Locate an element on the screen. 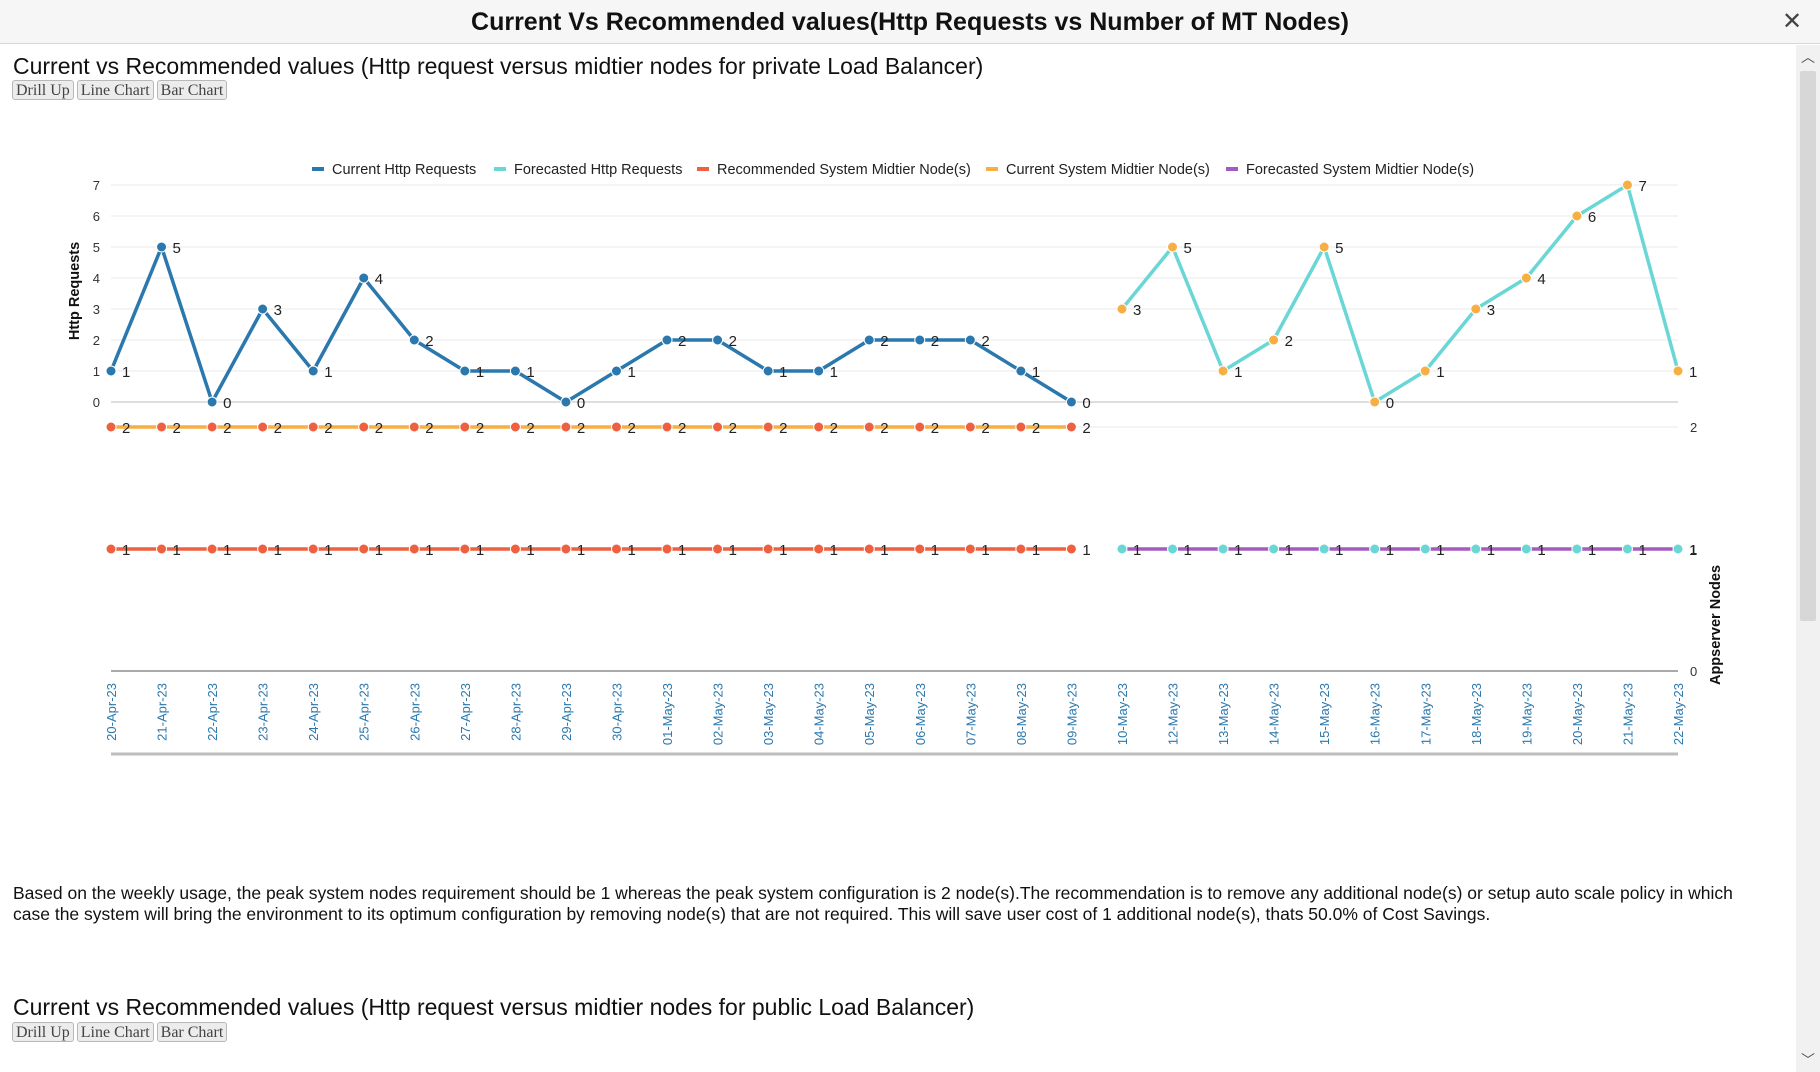  x-tick-label: 03-May-23 is located at coordinates (768, 714).